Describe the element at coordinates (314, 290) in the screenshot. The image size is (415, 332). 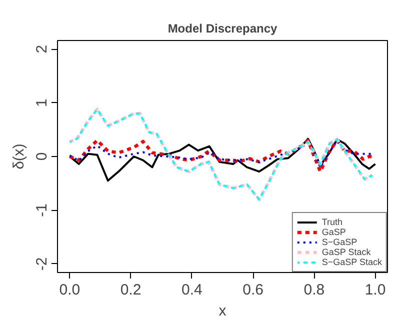
I see `x-tick-label: 0.8` at that location.